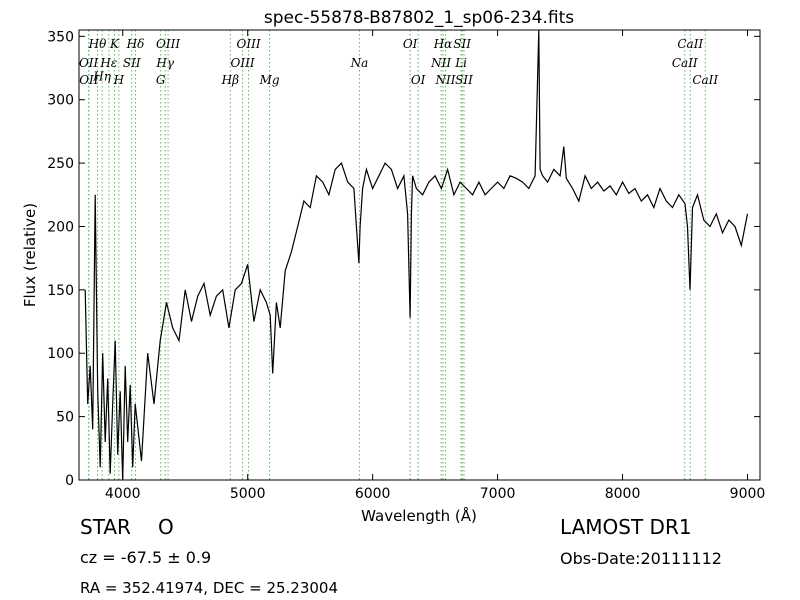 The width and height of the screenshot is (800, 600). I want to click on y-tick-label: 300, so click(60, 101).